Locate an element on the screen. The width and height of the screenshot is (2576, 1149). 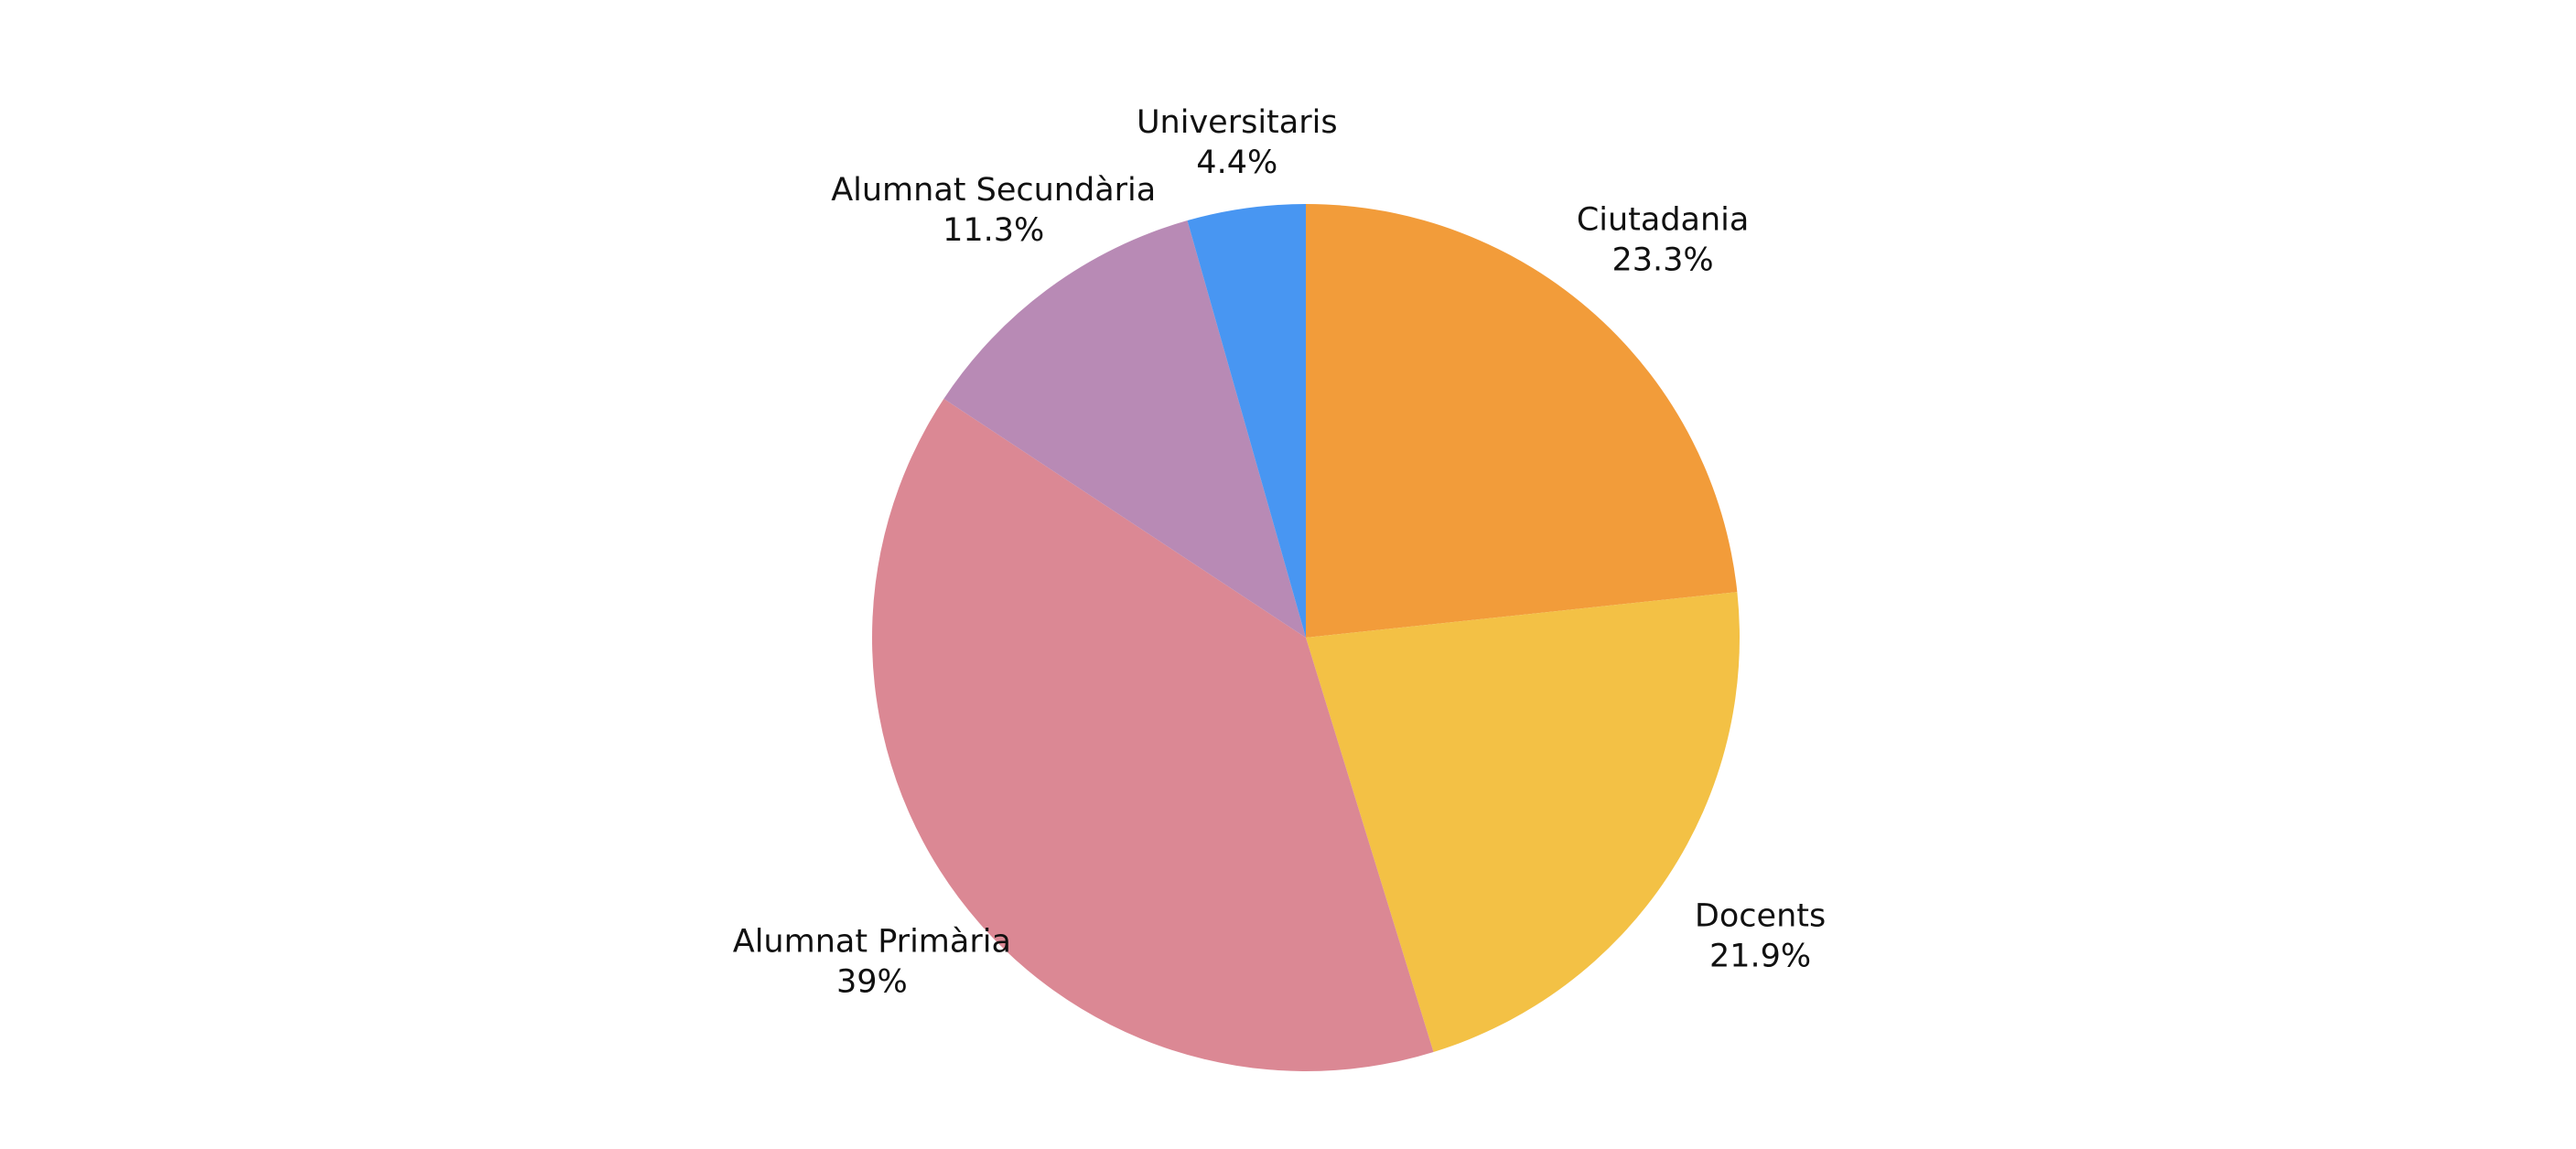
slice-value-label: 4.4% is located at coordinates (1236, 163).